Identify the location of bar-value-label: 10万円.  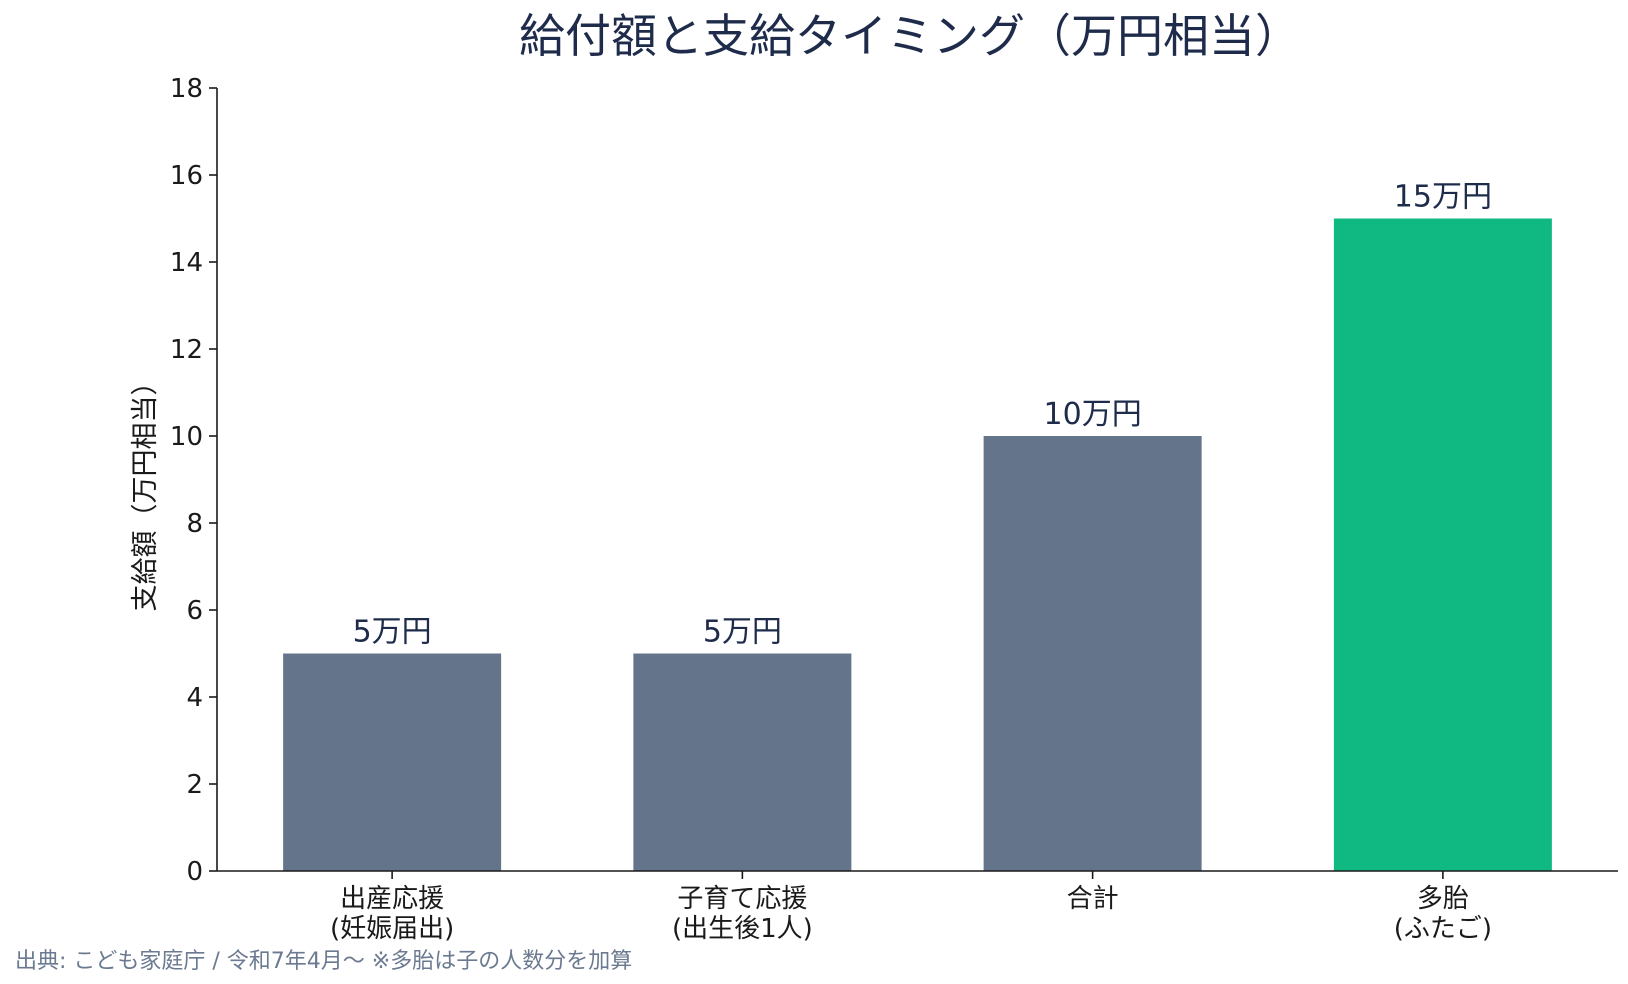
(1093, 414).